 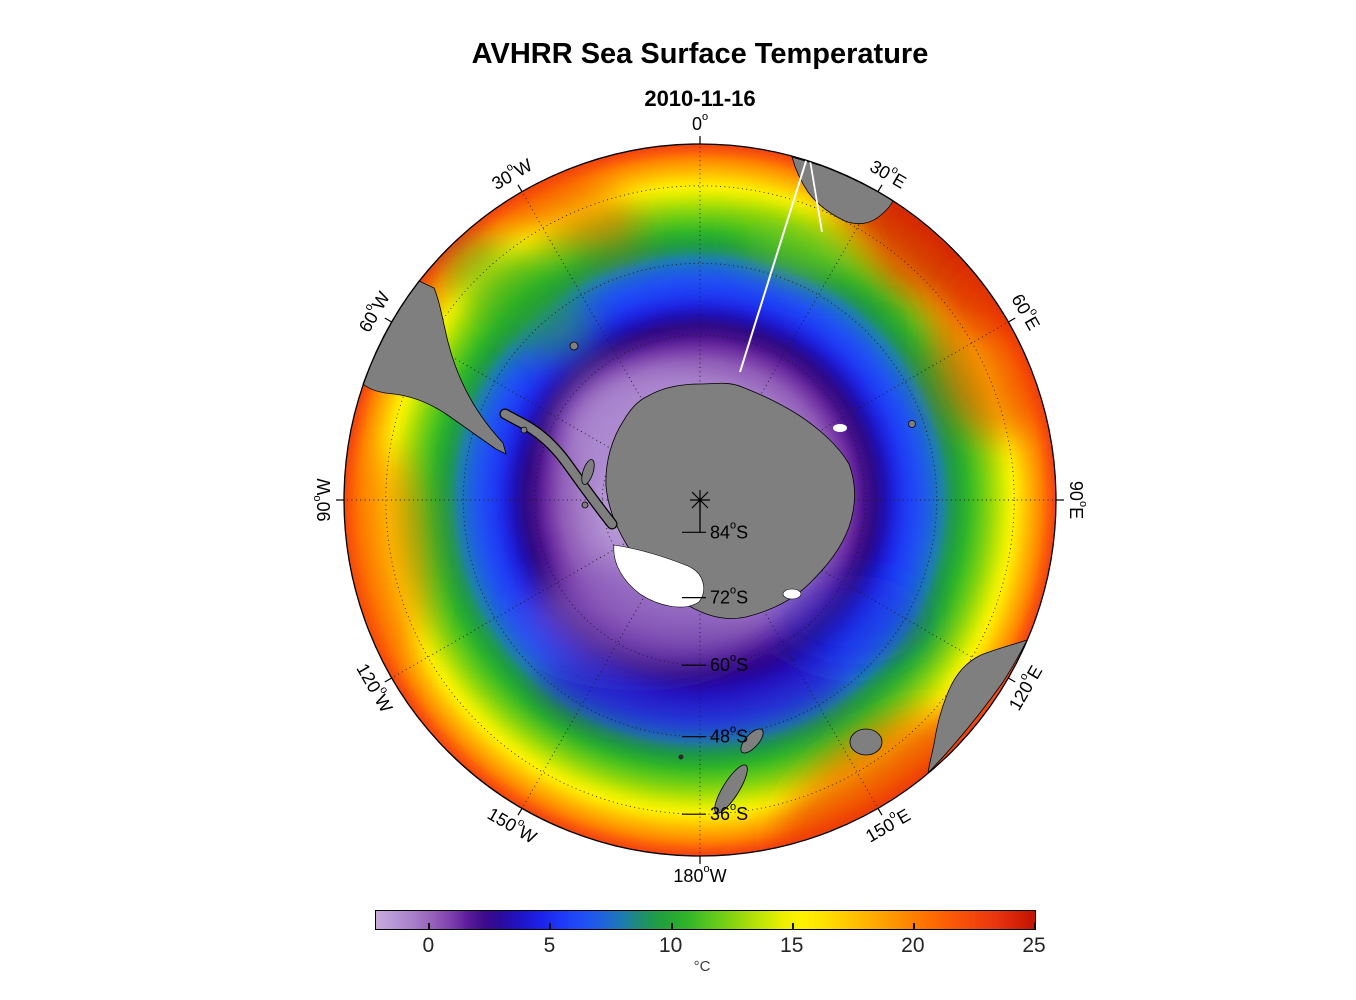 I want to click on chart-date-subtitle: 2010-11-16, so click(x=700, y=98).